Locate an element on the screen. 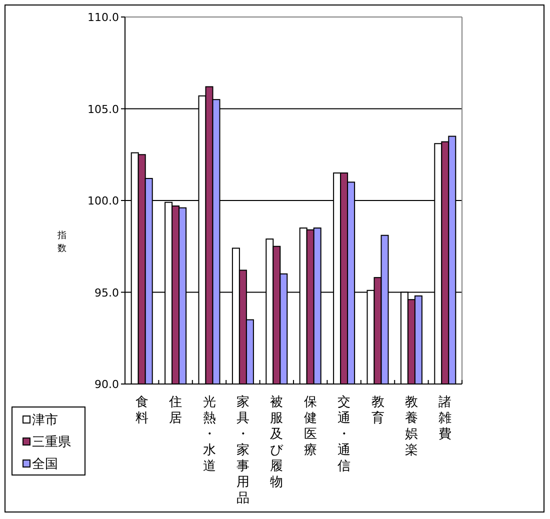 The height and width of the screenshot is (519, 550). legend-label: 三重県 is located at coordinates (51, 442).